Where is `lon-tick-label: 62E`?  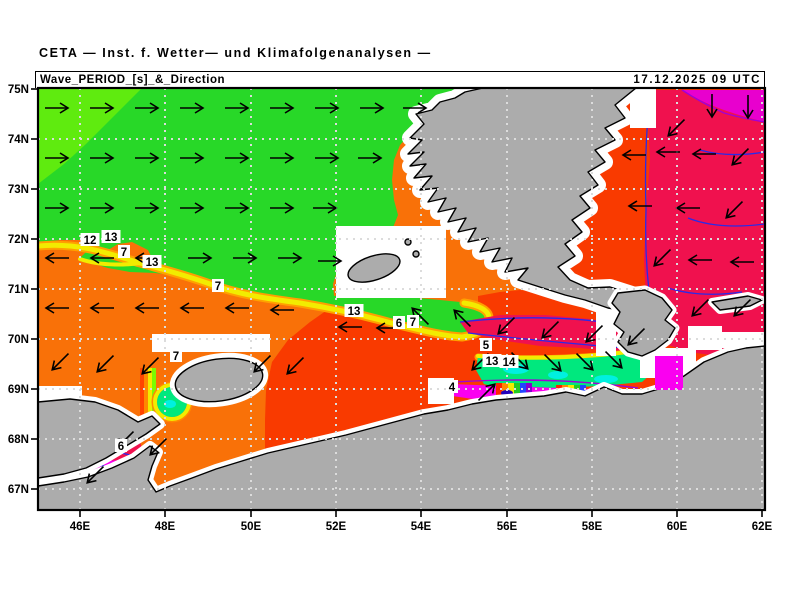 lon-tick-label: 62E is located at coordinates (762, 527).